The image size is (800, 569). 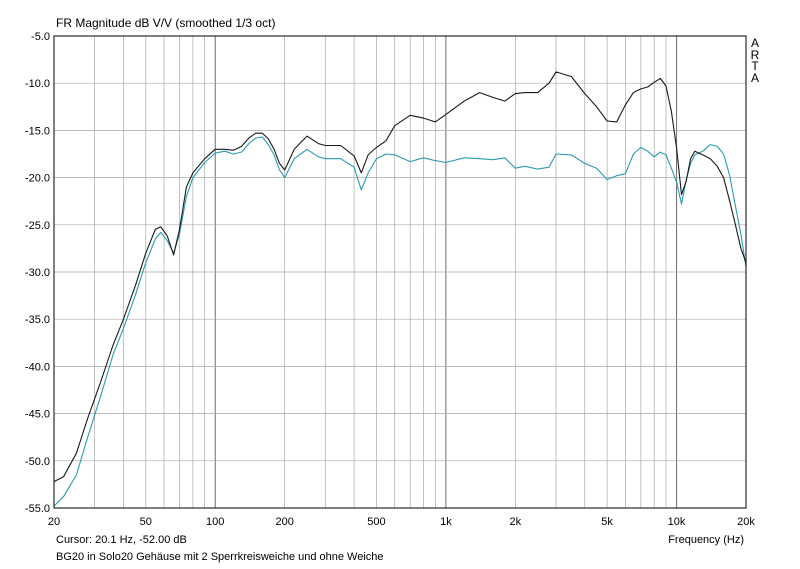 I want to click on y-tick-label: -25.0, so click(x=37, y=226).